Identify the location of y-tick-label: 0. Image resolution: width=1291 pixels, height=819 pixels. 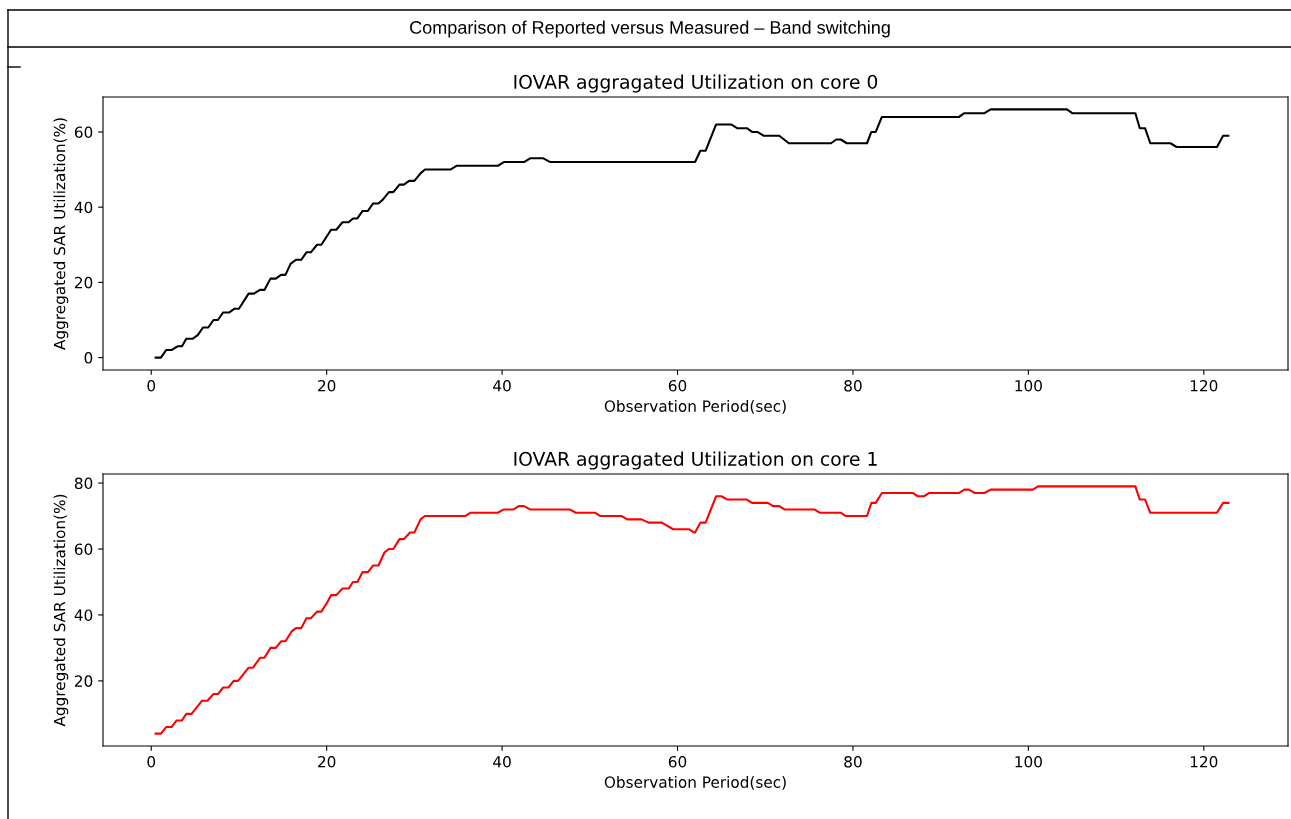
(88, 358).